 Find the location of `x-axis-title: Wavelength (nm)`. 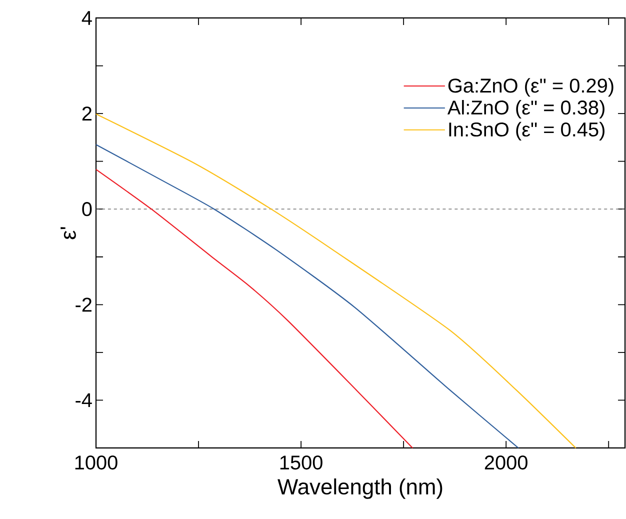

x-axis-title: Wavelength (nm) is located at coordinates (360, 488).